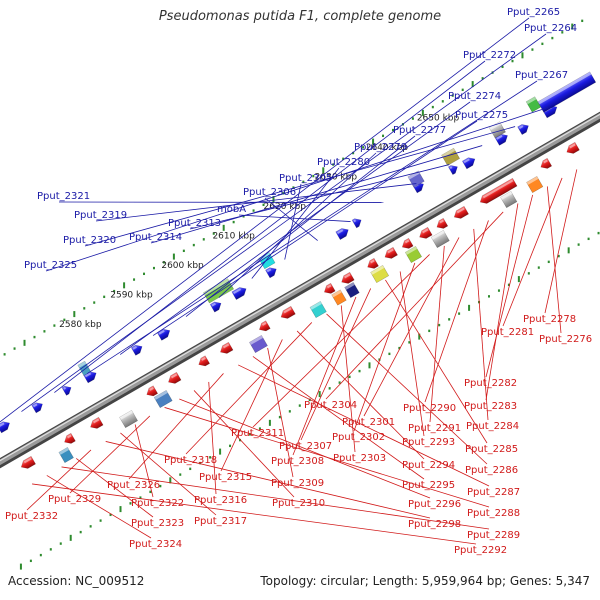 The width and height of the screenshot is (600, 600). Describe the element at coordinates (359, 458) in the screenshot. I see `bottom-gene-label: Pput_2303` at that location.